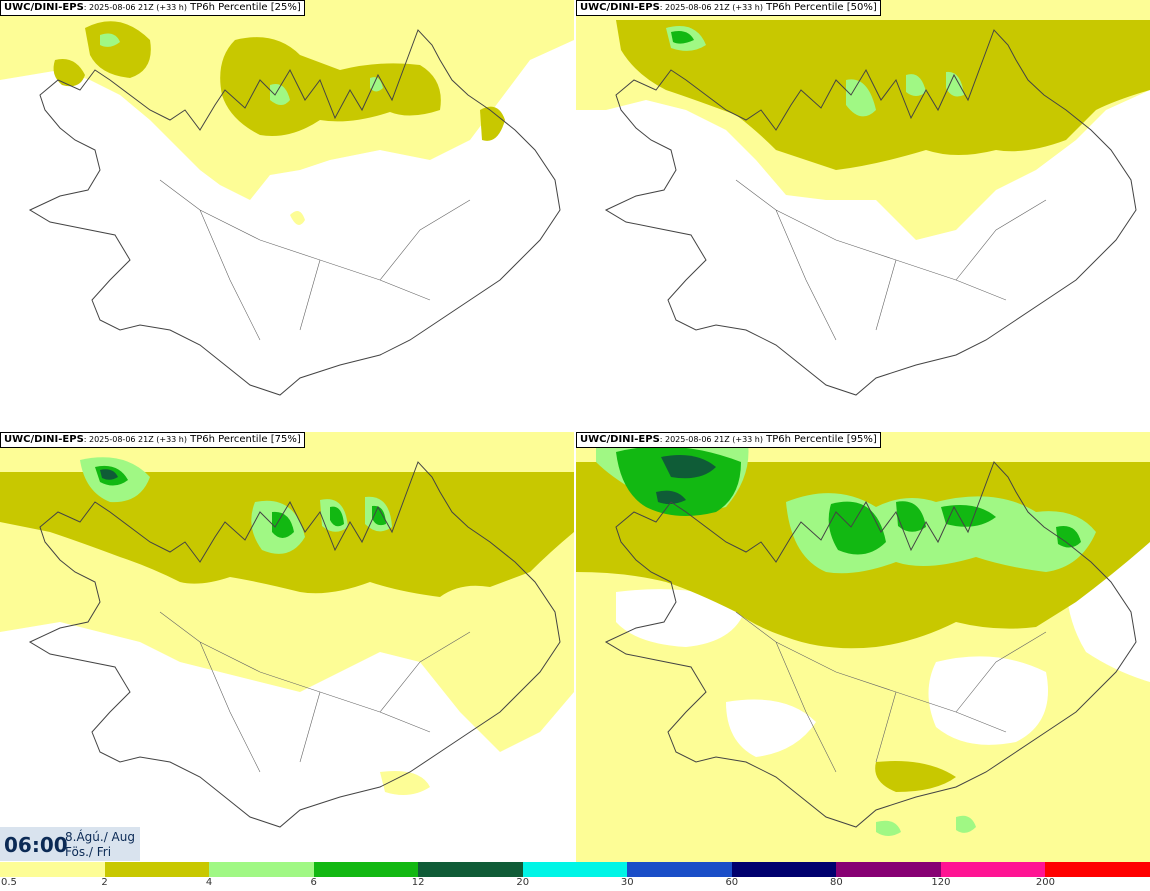  Describe the element at coordinates (523, 882) in the screenshot. I see `legend-label: 20` at that location.